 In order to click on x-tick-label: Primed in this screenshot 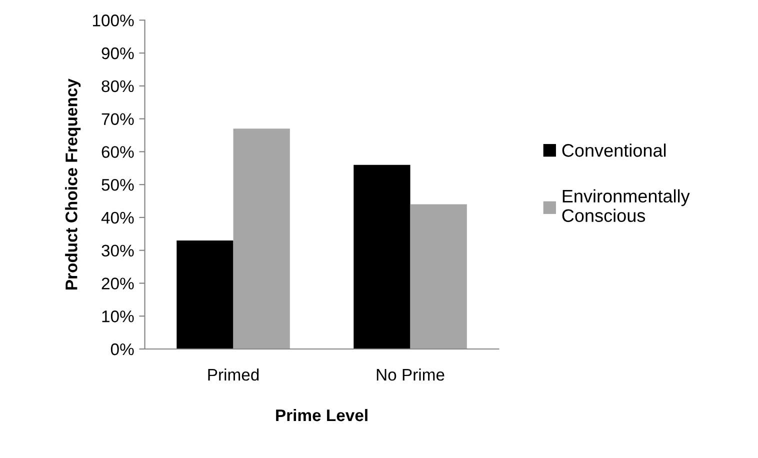, I will do `click(233, 374)`.